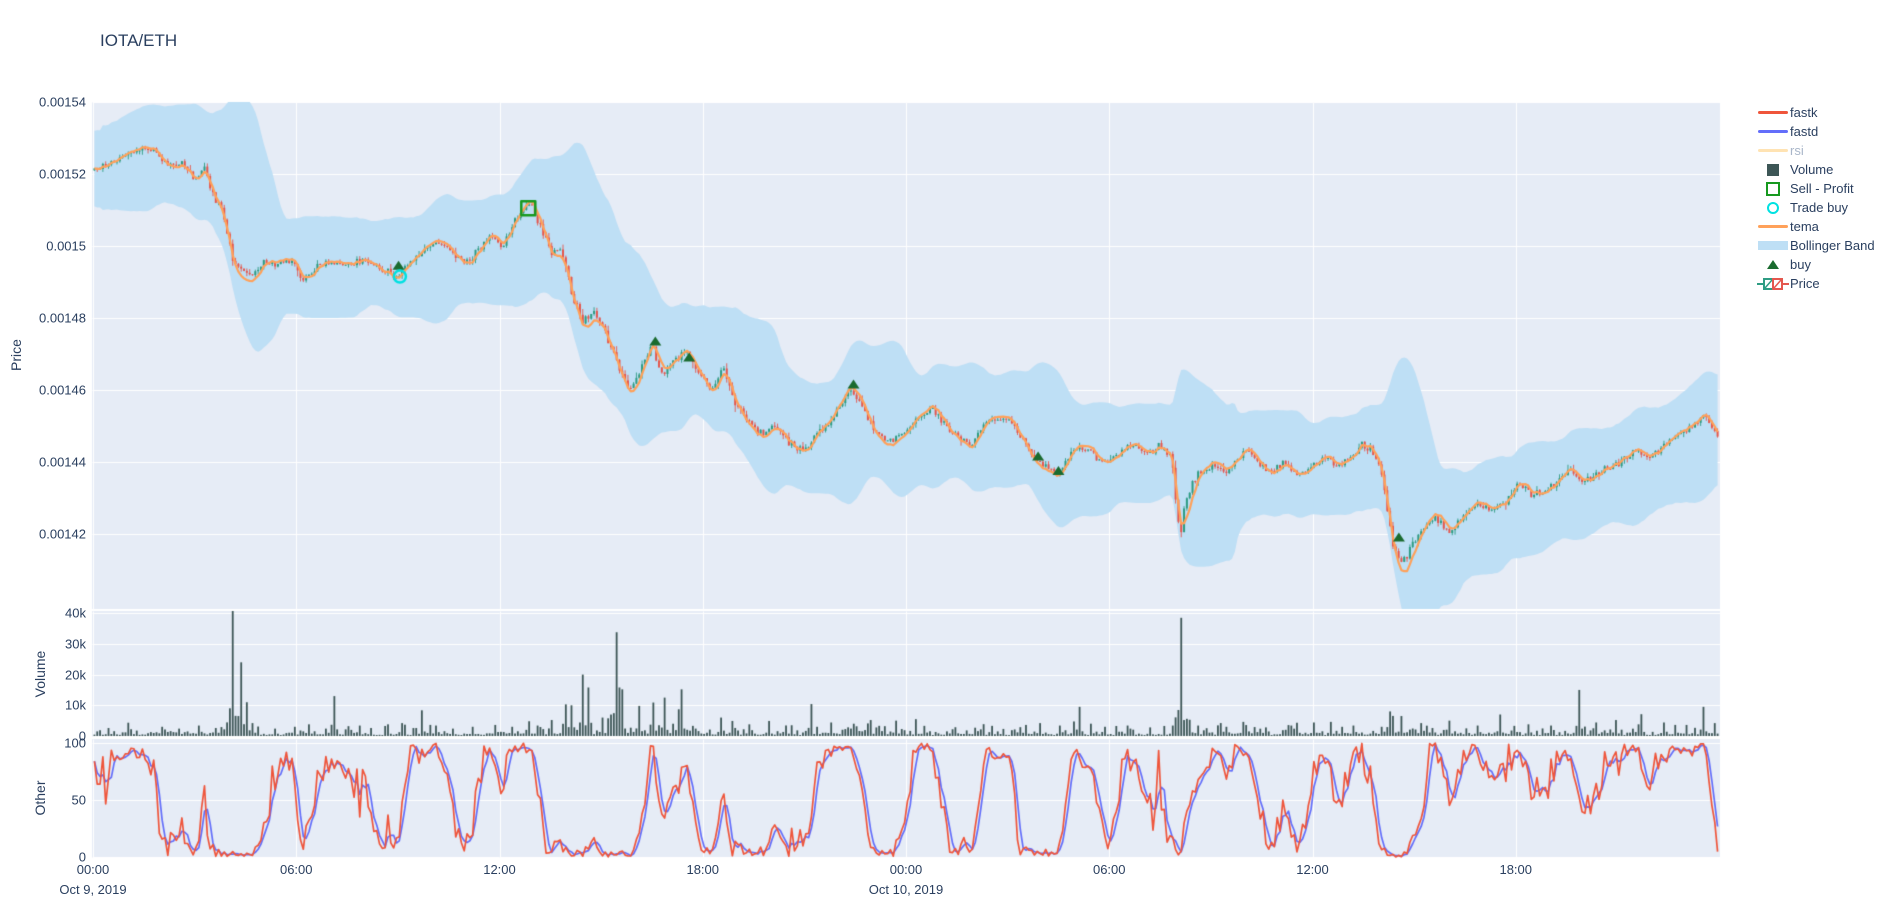  What do you see at coordinates (75, 644) in the screenshot?
I see `volume-axis-tick: 30k` at bounding box center [75, 644].